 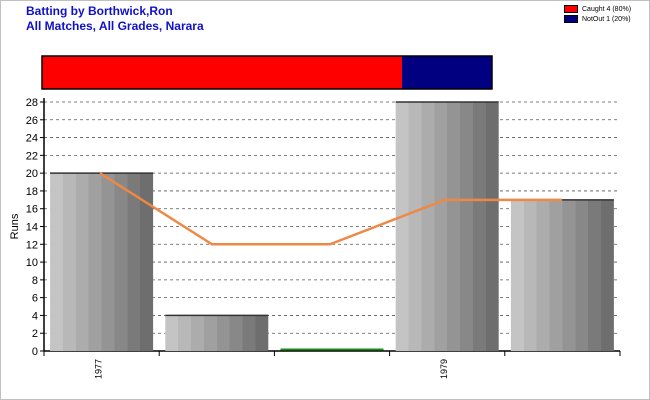 What do you see at coordinates (606, 19) in the screenshot?
I see `legend-label-notout: NotOut 1 (20%)` at bounding box center [606, 19].